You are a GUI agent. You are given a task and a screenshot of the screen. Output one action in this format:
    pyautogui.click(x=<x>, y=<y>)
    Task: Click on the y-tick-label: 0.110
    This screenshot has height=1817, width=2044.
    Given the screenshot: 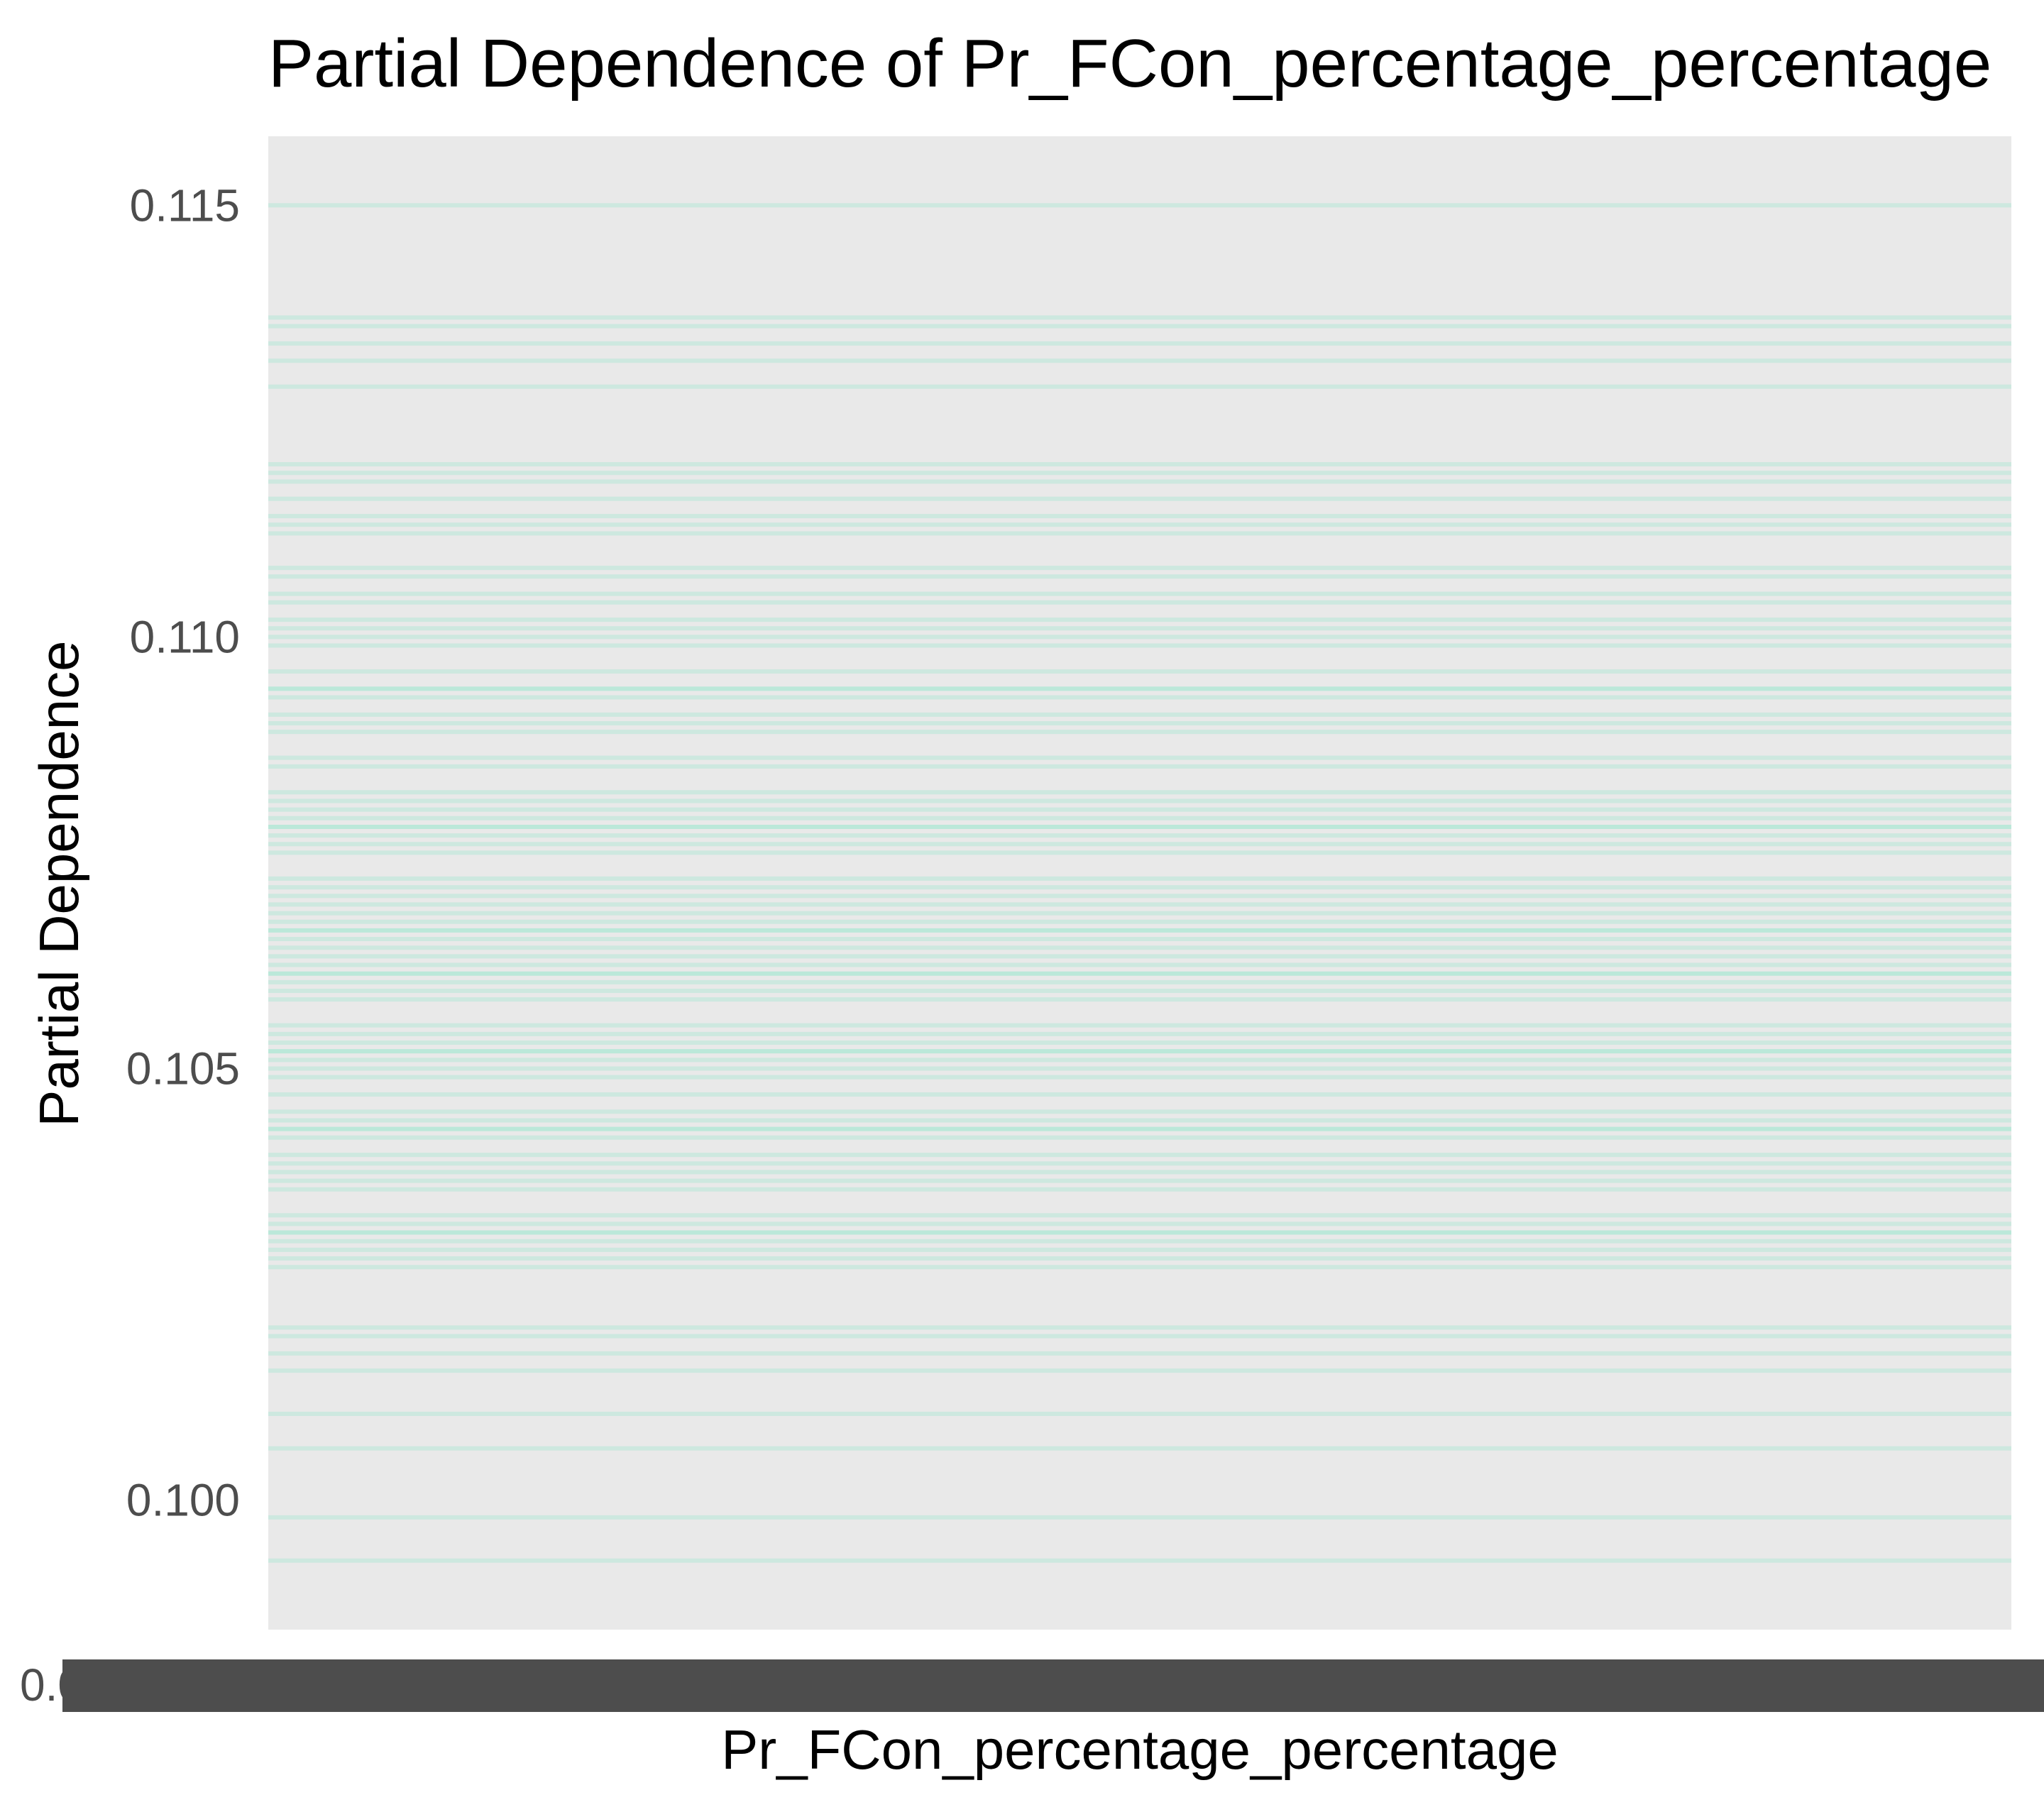 What is the action you would take?
    pyautogui.click(x=185, y=636)
    